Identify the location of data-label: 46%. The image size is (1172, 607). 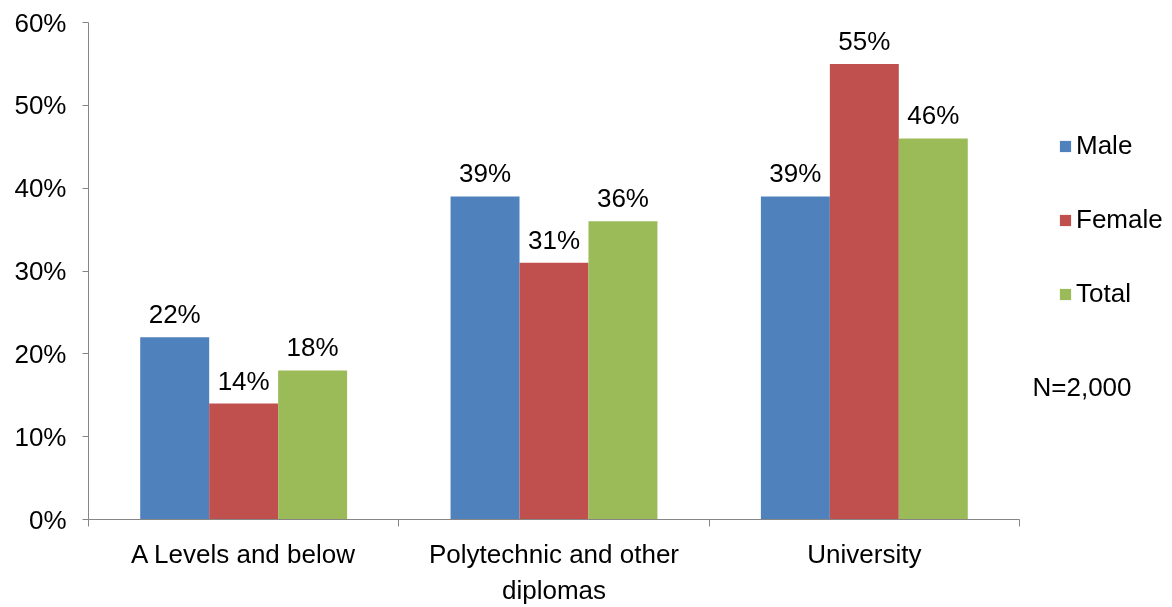
(933, 115).